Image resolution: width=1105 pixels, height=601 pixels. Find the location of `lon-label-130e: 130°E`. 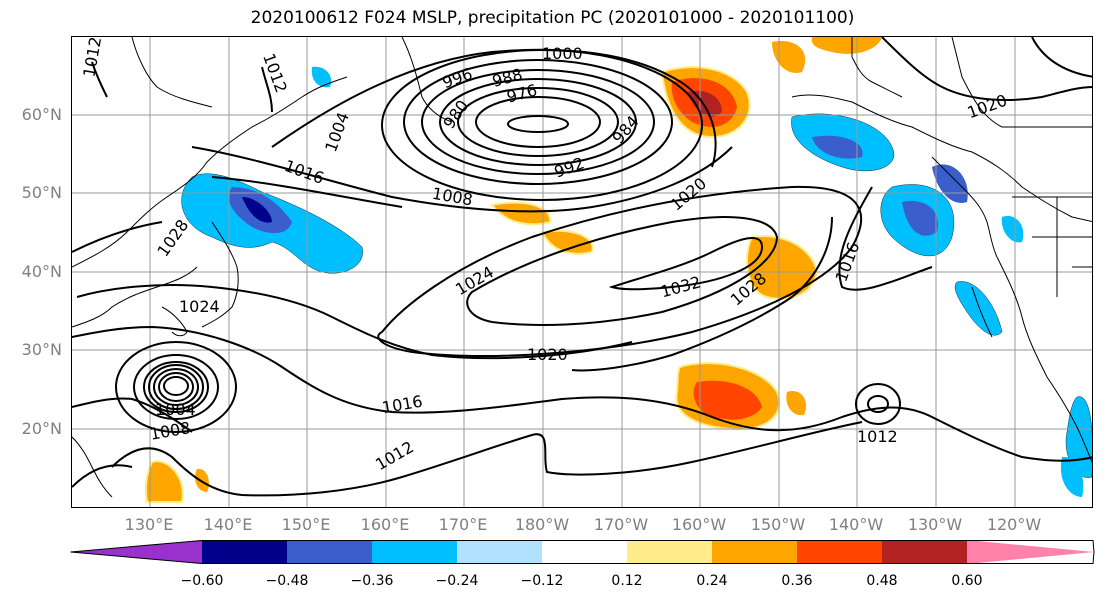

lon-label-130e: 130°E is located at coordinates (149, 524).